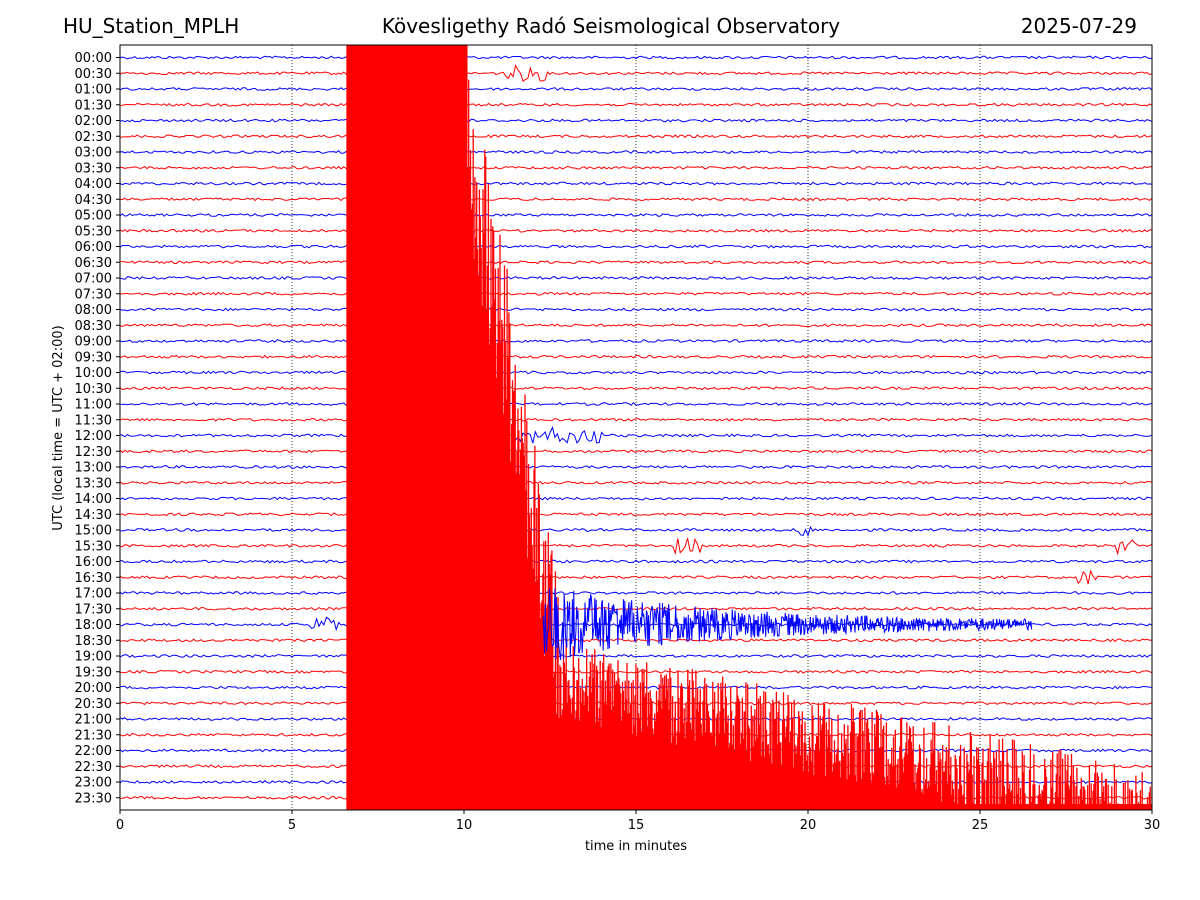 This screenshot has height=900, width=1200. I want to click on y-tick-label: 07:00, so click(93, 279).